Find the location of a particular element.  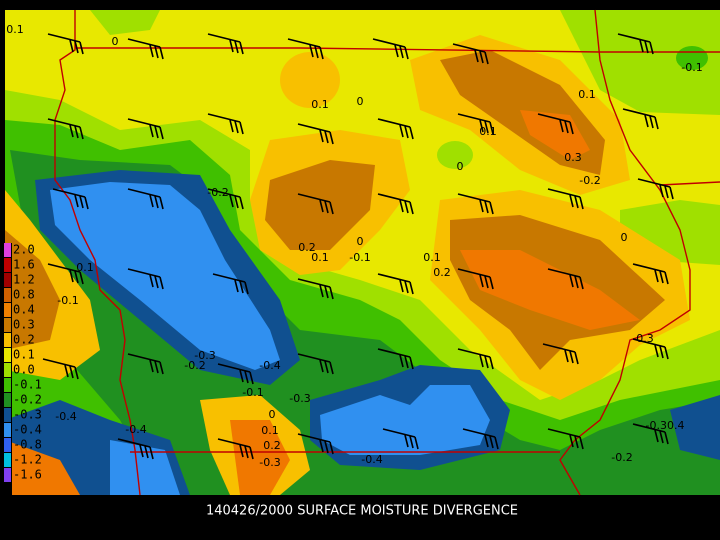

contour-label: -0.30.4 is located at coordinates (665, 425).